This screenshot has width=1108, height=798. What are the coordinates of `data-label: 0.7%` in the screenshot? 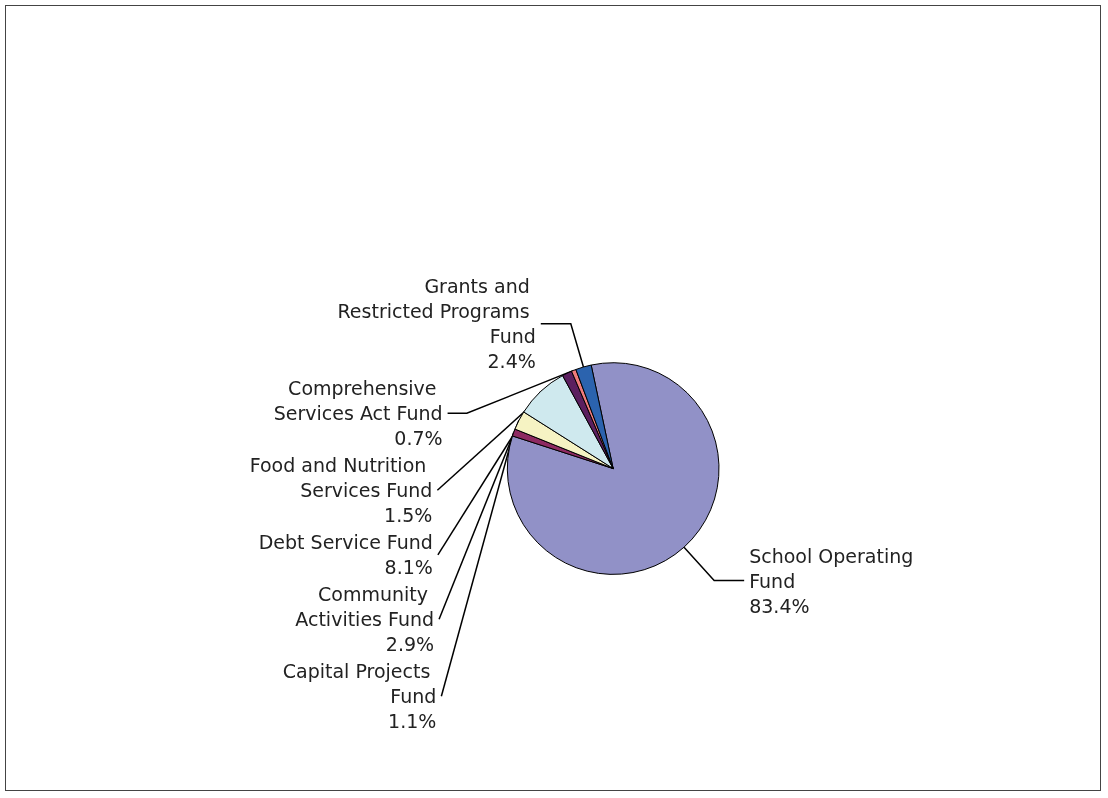 It's located at (418, 438).